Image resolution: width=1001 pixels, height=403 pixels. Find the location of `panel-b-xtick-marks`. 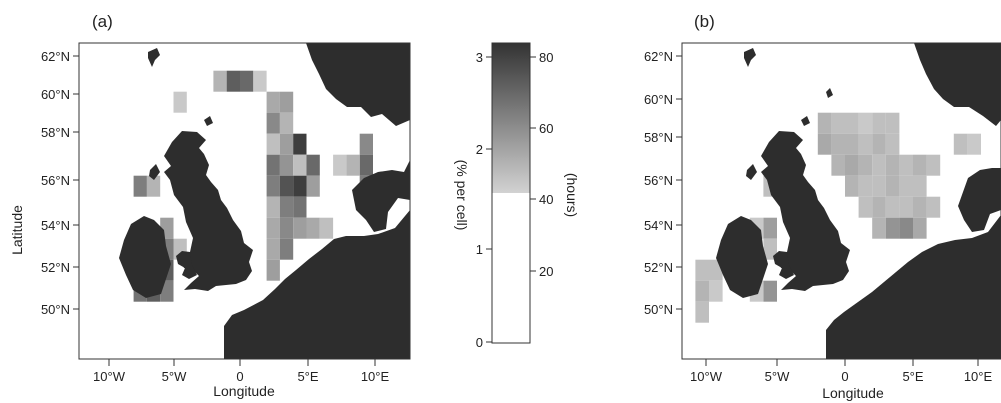

panel-b-xtick-marks is located at coordinates (842, 362).